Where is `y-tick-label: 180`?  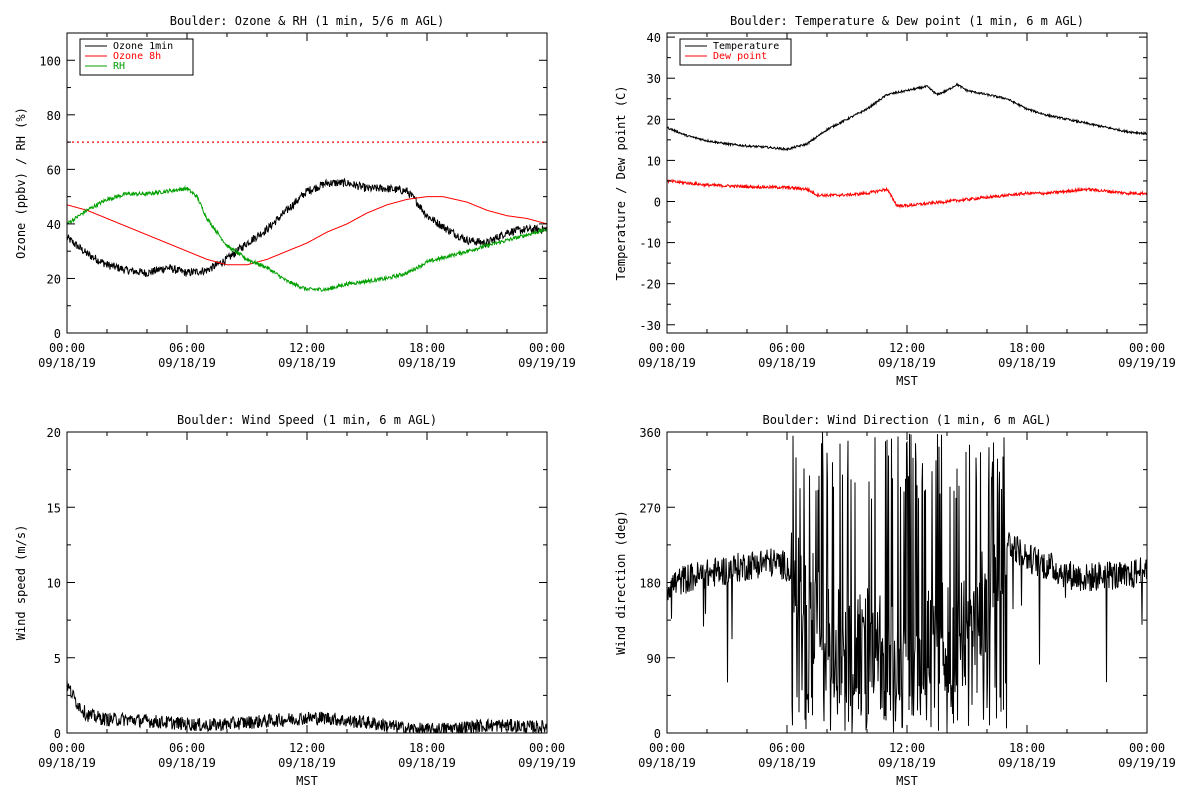 y-tick-label: 180 is located at coordinates (650, 584).